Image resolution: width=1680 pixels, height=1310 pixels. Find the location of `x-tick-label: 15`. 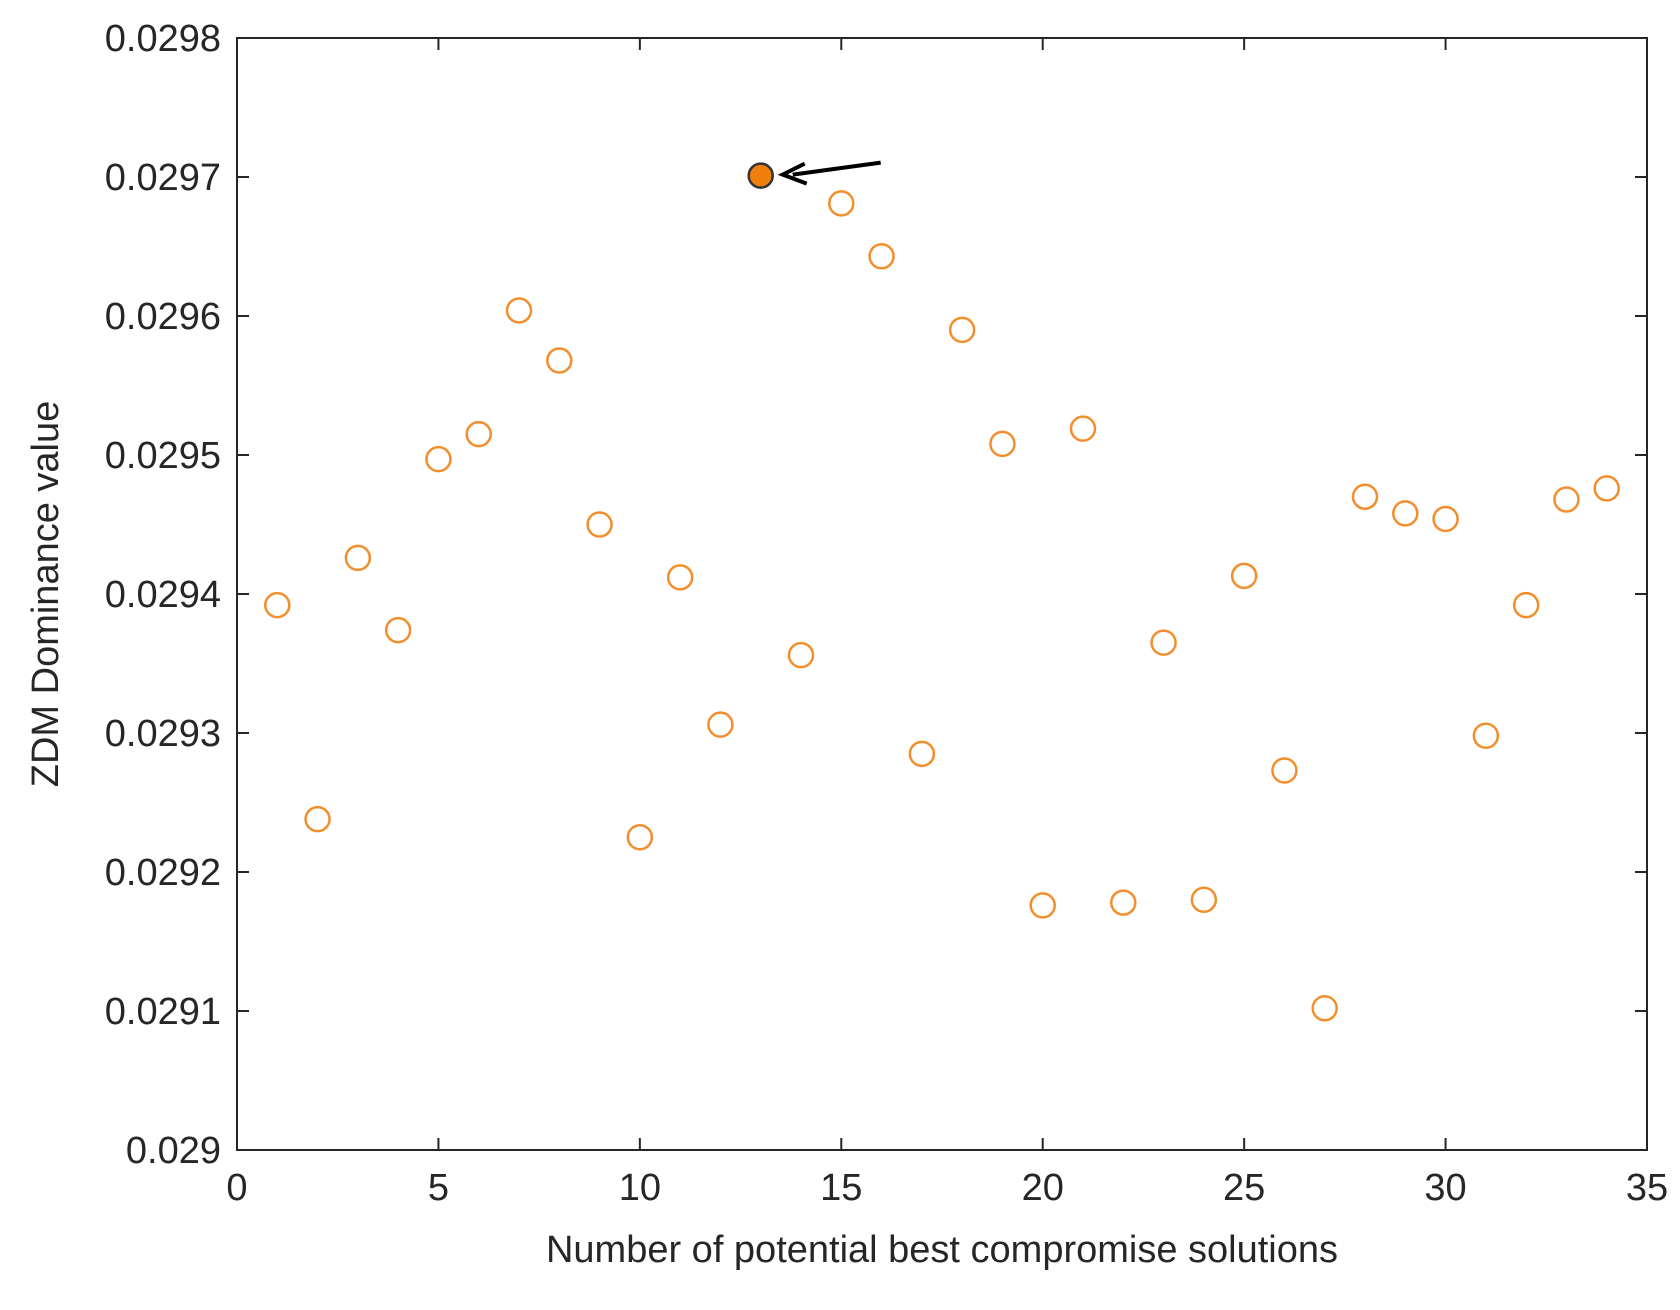

x-tick-label: 15 is located at coordinates (841, 1188).